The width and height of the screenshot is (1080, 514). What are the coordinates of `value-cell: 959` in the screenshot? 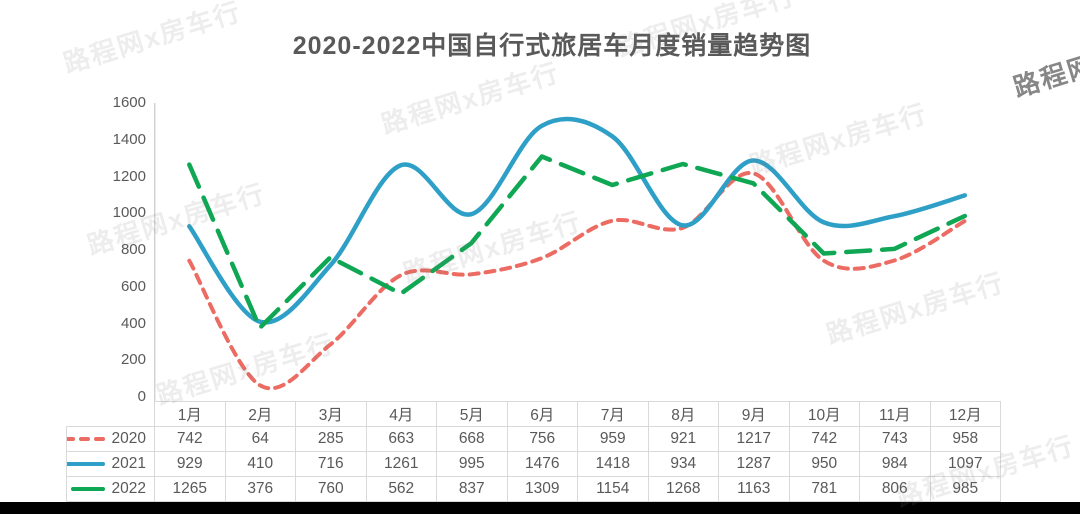 It's located at (613, 439).